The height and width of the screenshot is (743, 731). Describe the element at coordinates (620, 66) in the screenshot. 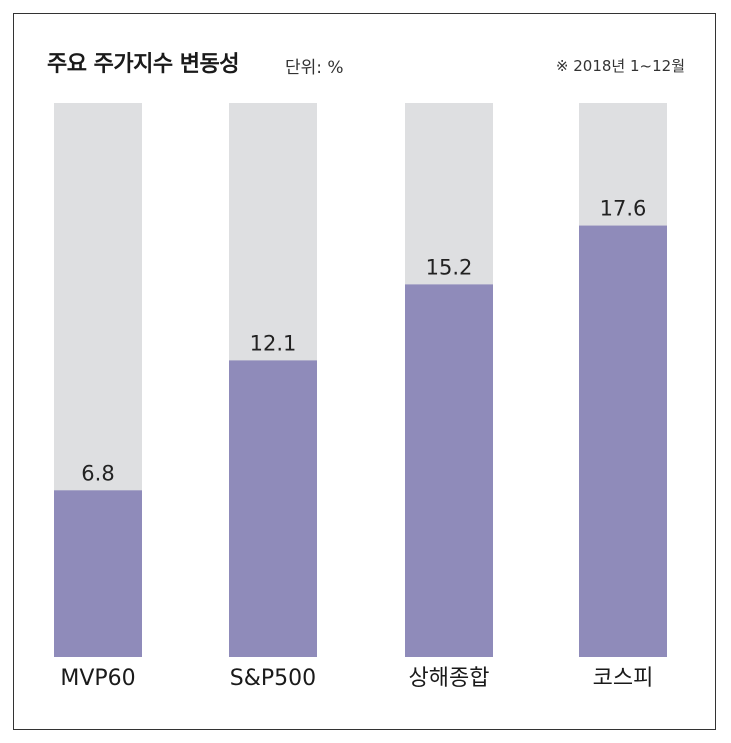

I see `period-note: ※ 2018년 1~12월` at that location.